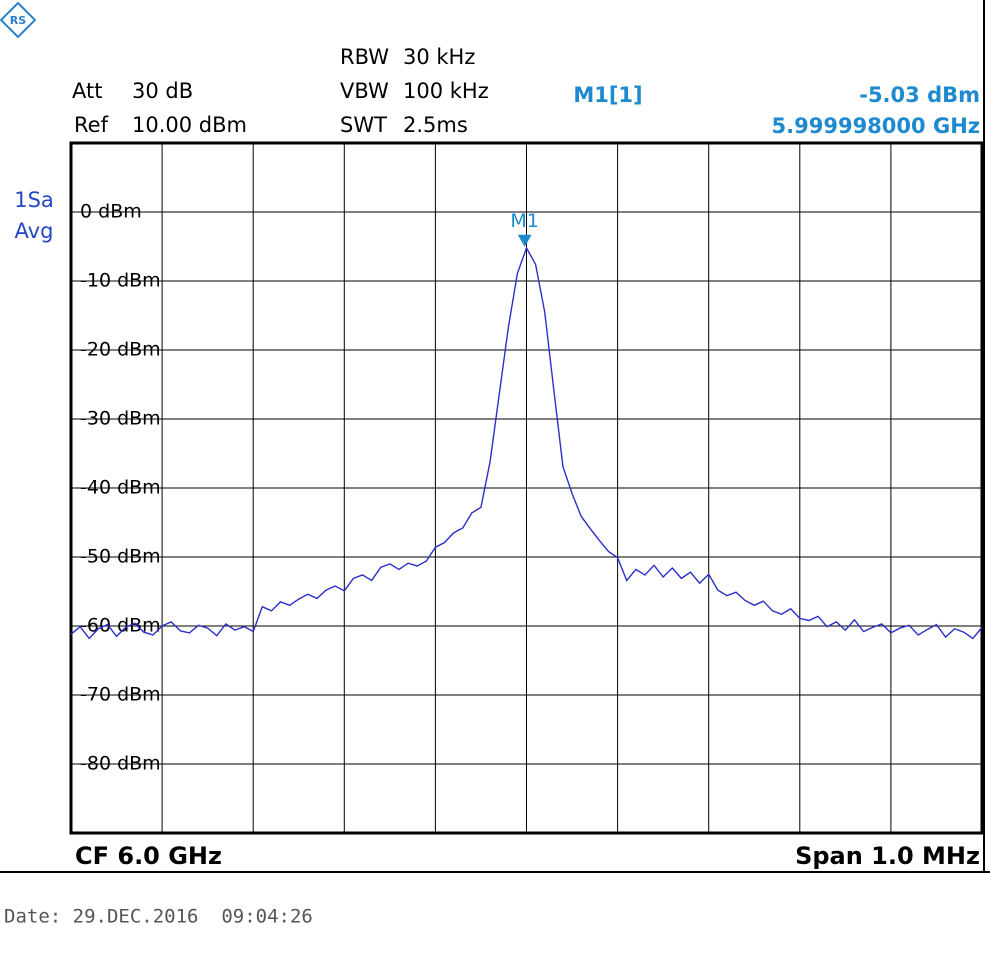 The image size is (990, 961). I want to click on y-tick-label: -30 dBm, so click(120, 419).